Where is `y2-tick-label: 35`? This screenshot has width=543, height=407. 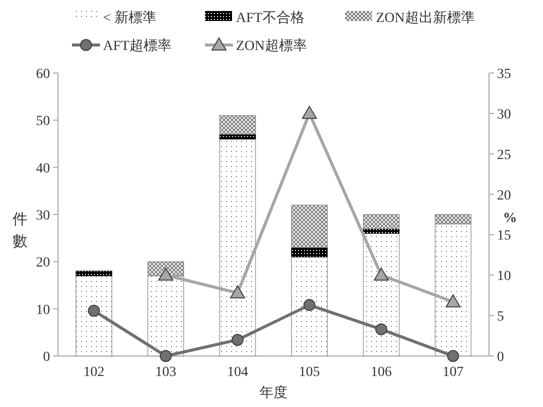
y2-tick-label: 35 is located at coordinates (504, 74).